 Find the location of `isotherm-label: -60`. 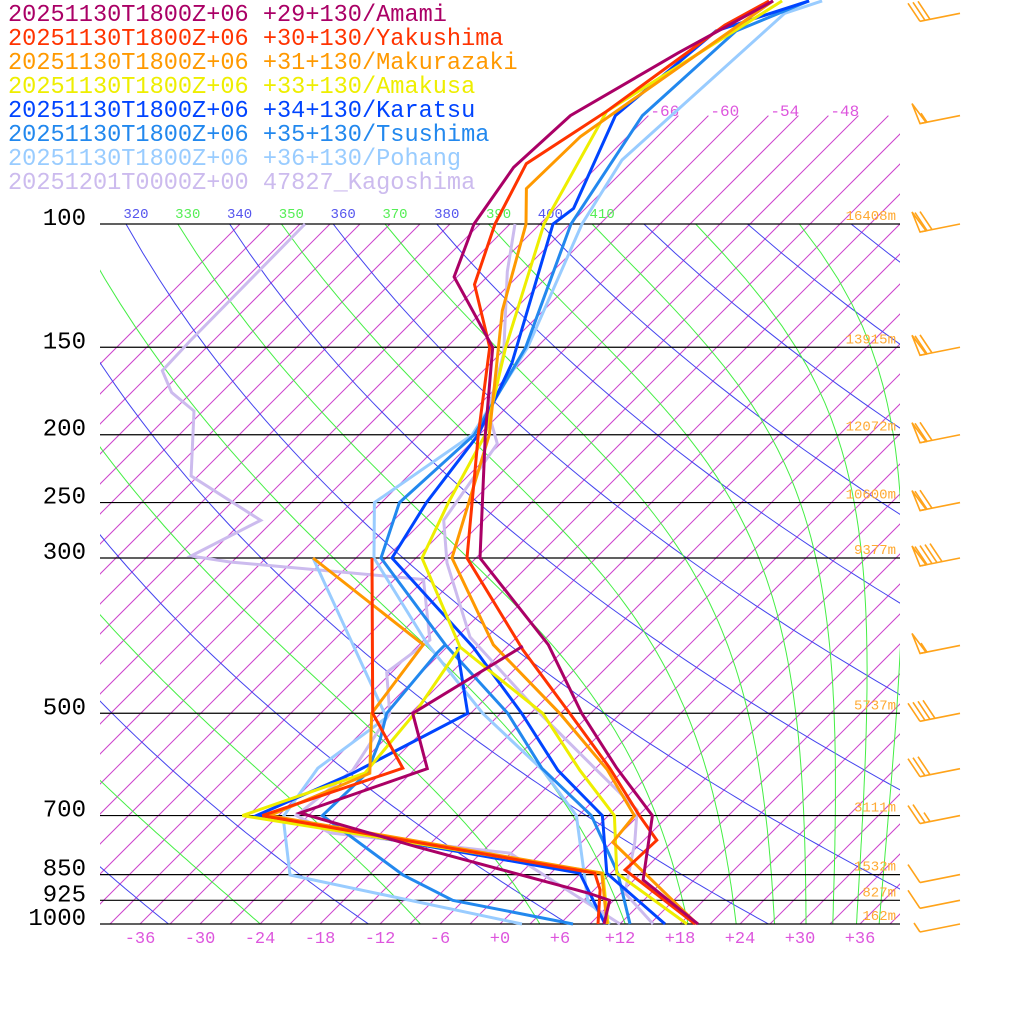

isotherm-label: -60 is located at coordinates (724, 112).